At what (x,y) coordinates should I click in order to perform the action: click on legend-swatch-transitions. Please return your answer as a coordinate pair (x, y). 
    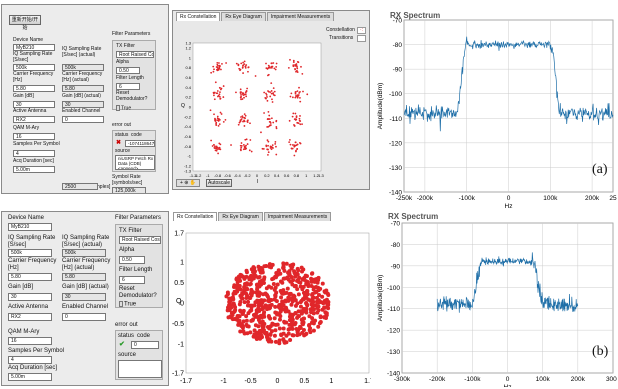
    Looking at the image, I should click on (361, 38).